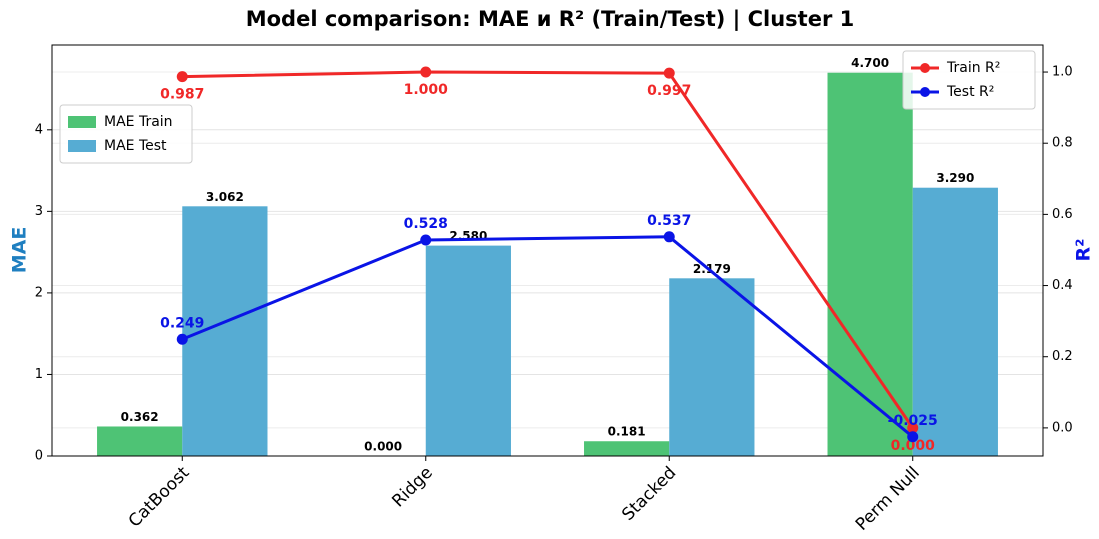 The width and height of the screenshot is (1099, 539). I want to click on x-tick-label: Perm Null, so click(888, 499).